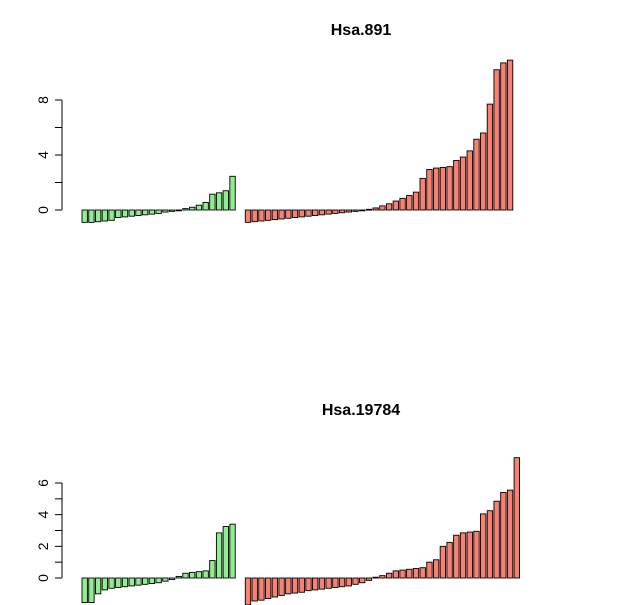  What do you see at coordinates (361, 30) in the screenshot?
I see `chart-title: Hsa.891` at bounding box center [361, 30].